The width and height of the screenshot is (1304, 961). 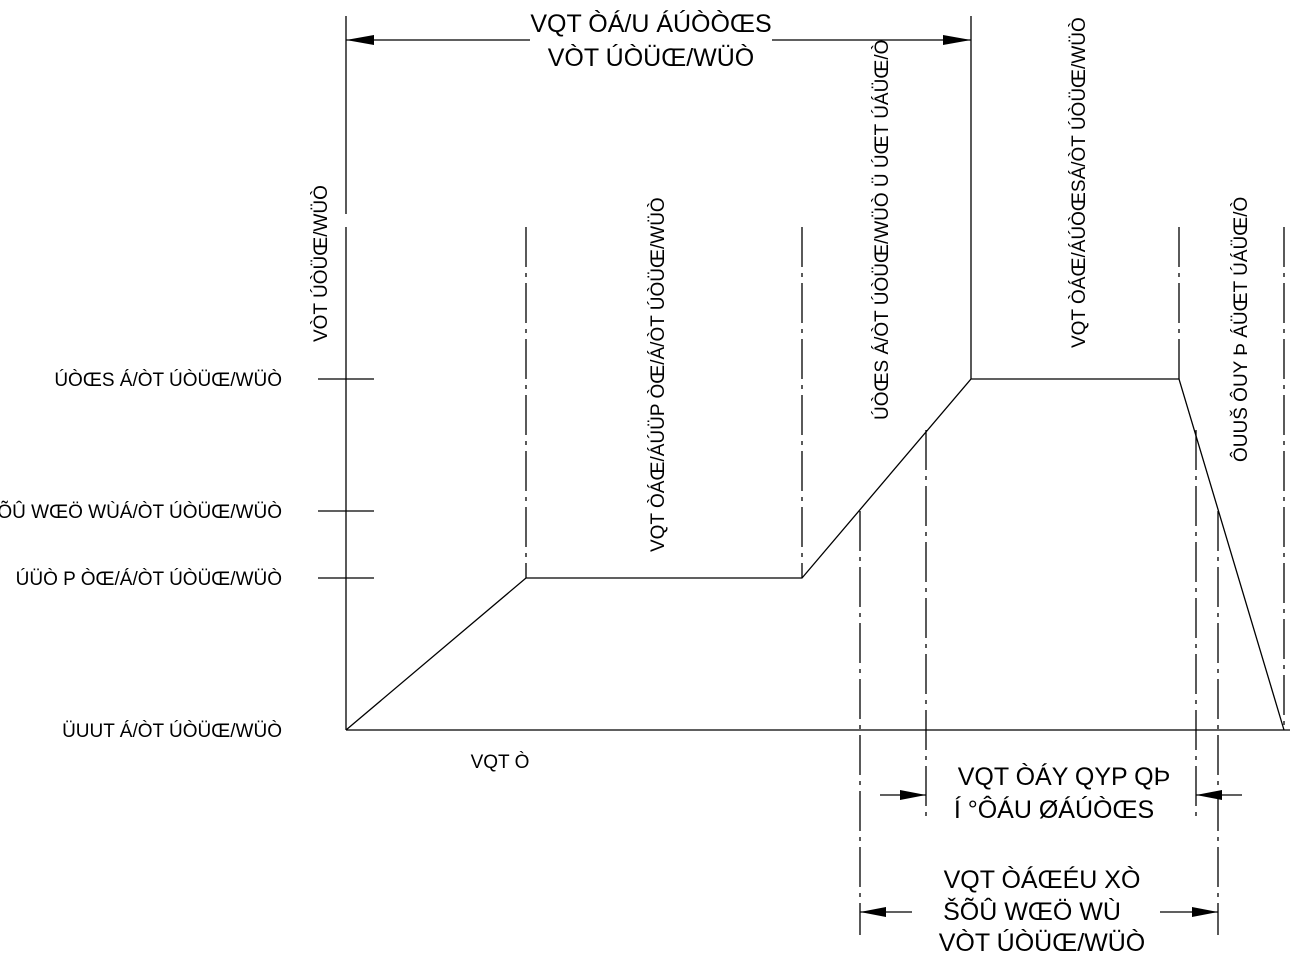 I want to click on above-label-2: ŠÕÛ WŒÖ WÙ, so click(x=1032, y=911).